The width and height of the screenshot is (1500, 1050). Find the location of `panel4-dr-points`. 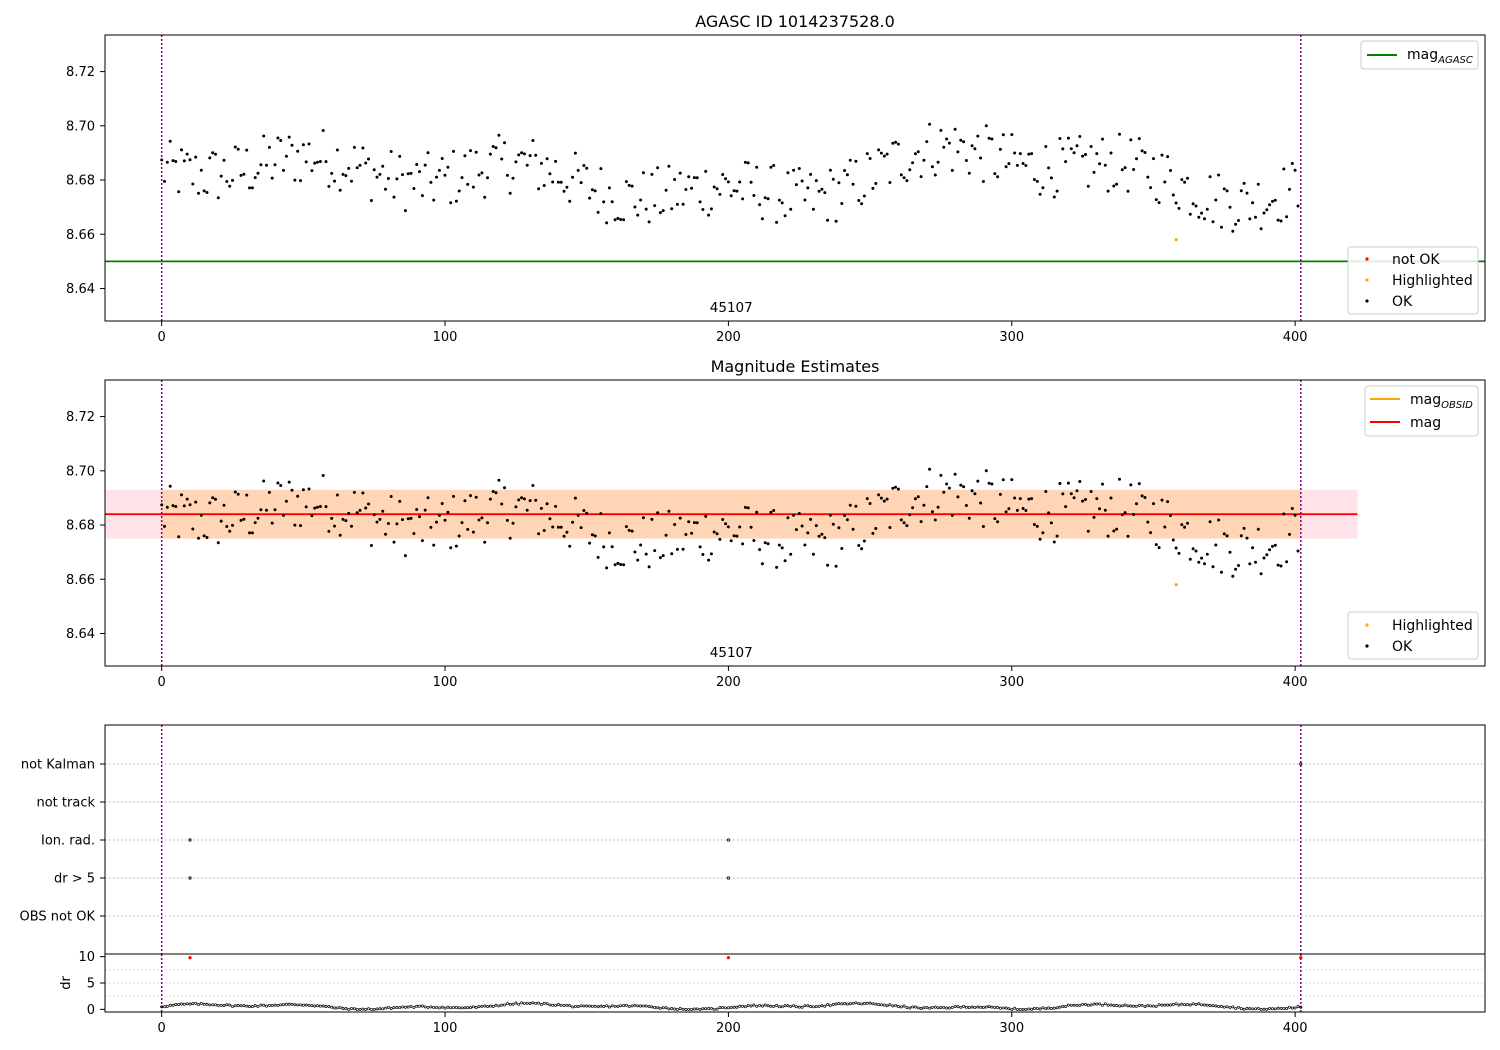

panel4-dr-points is located at coordinates (731, 983).